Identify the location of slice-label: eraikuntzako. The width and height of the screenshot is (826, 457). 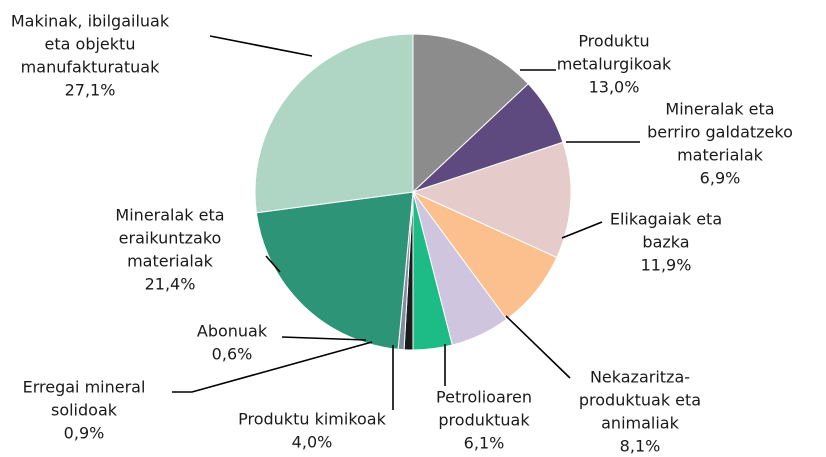
(170, 238).